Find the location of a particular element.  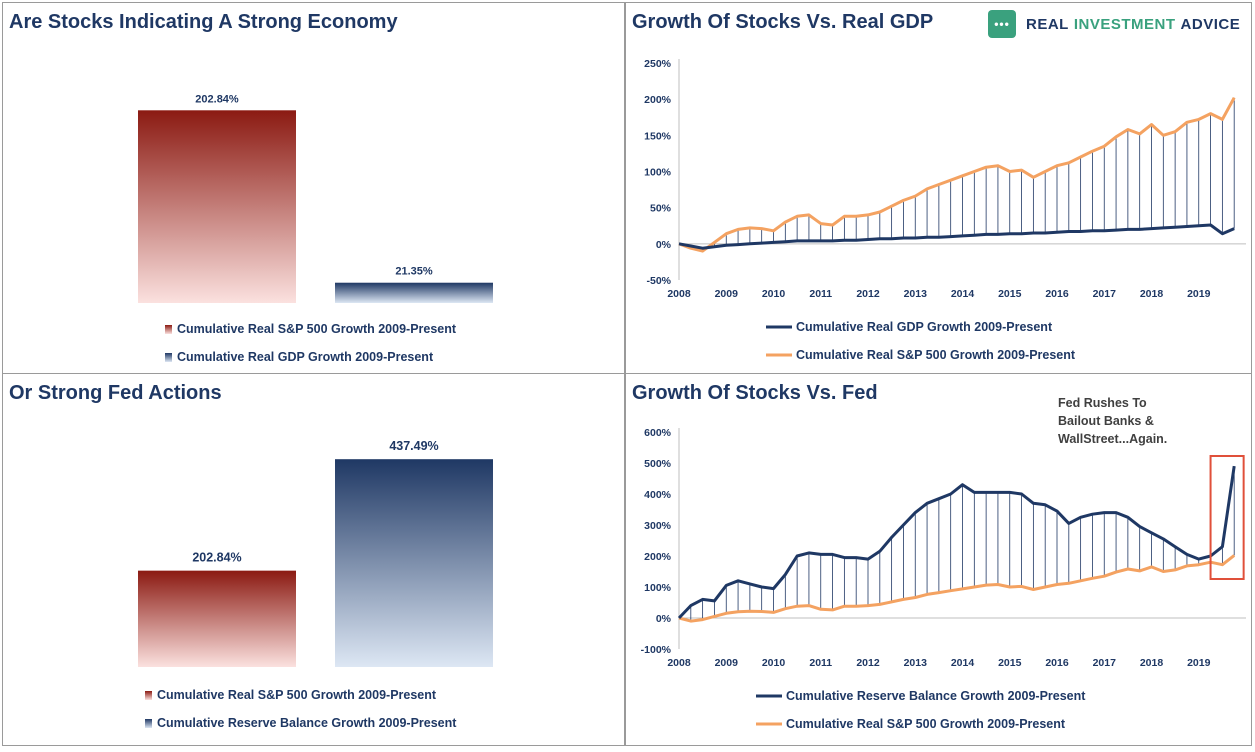

brand-word: ADVICE is located at coordinates (1210, 24).